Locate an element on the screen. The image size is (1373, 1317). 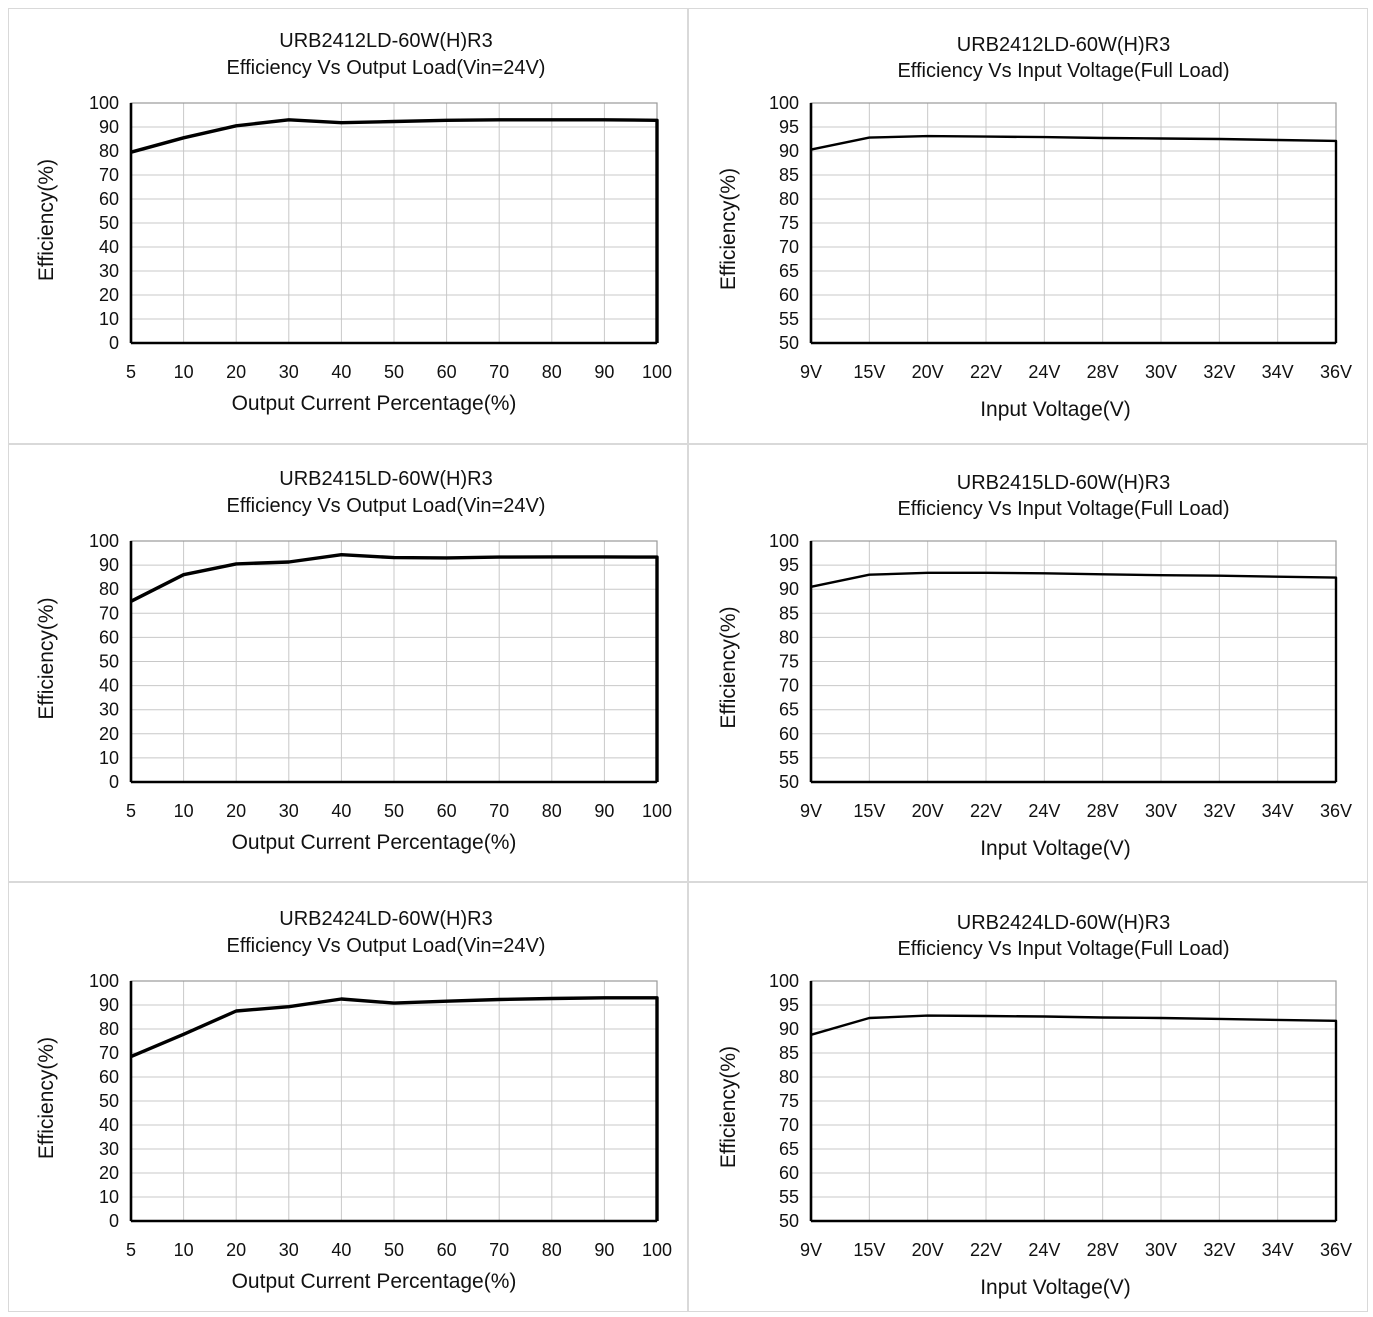
y-tick-label: 95 is located at coordinates (789, 565).